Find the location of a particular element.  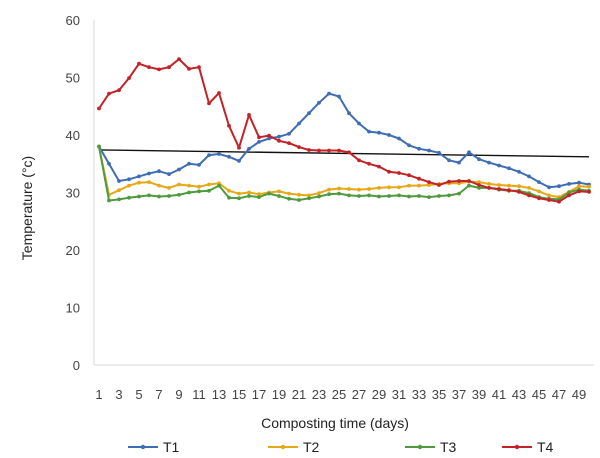

legend-label: T1 is located at coordinates (171, 447).